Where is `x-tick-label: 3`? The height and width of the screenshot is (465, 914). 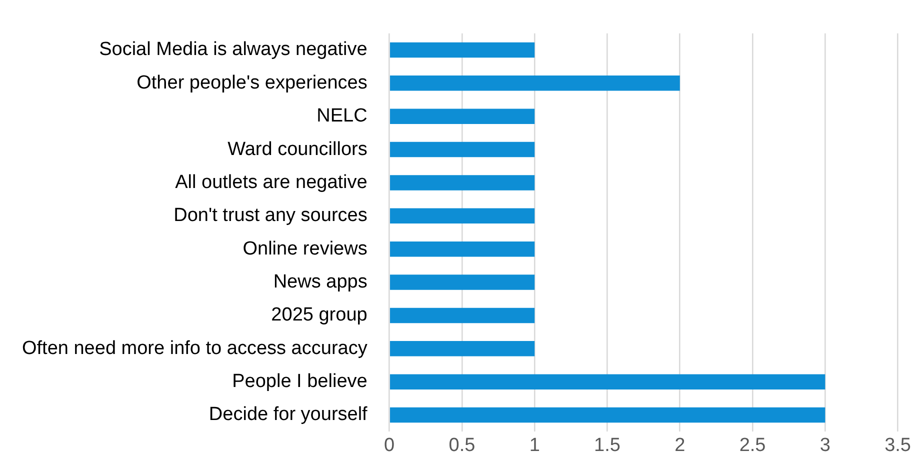
x-tick-label: 3 is located at coordinates (825, 445).